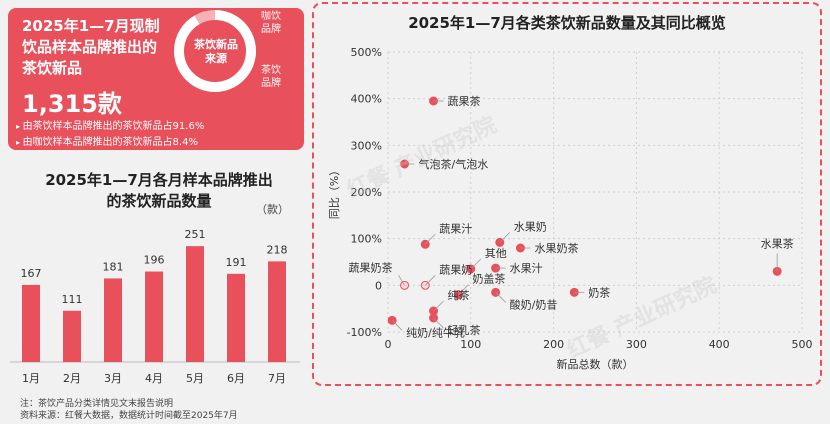 This screenshot has width=830, height=424. Describe the element at coordinates (378, 285) in the screenshot. I see `y-tick-label: 0` at that location.